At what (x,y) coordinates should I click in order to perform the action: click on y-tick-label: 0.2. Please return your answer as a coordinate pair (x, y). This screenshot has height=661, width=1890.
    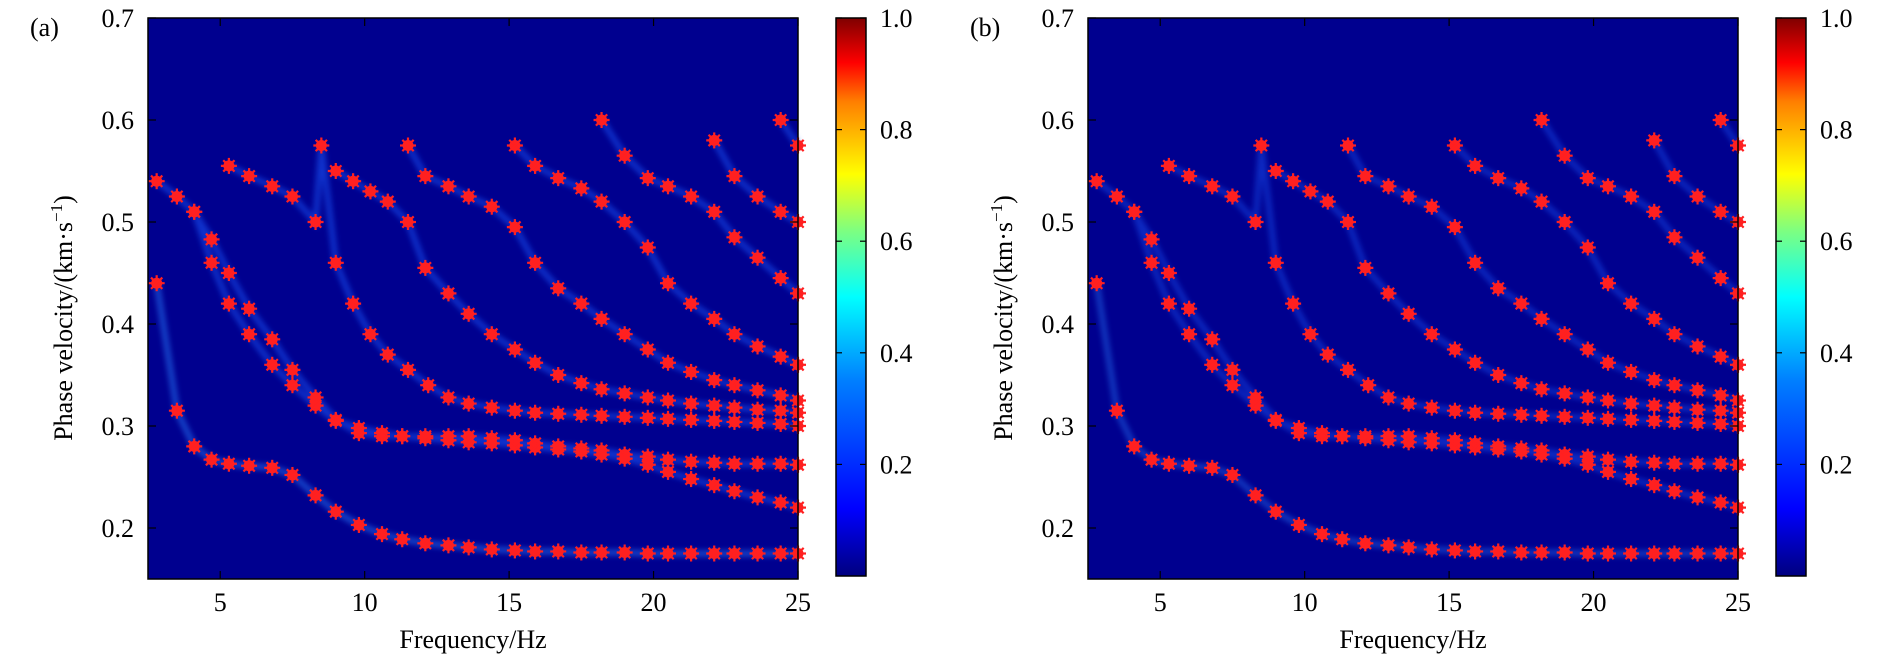
    Looking at the image, I should click on (118, 528).